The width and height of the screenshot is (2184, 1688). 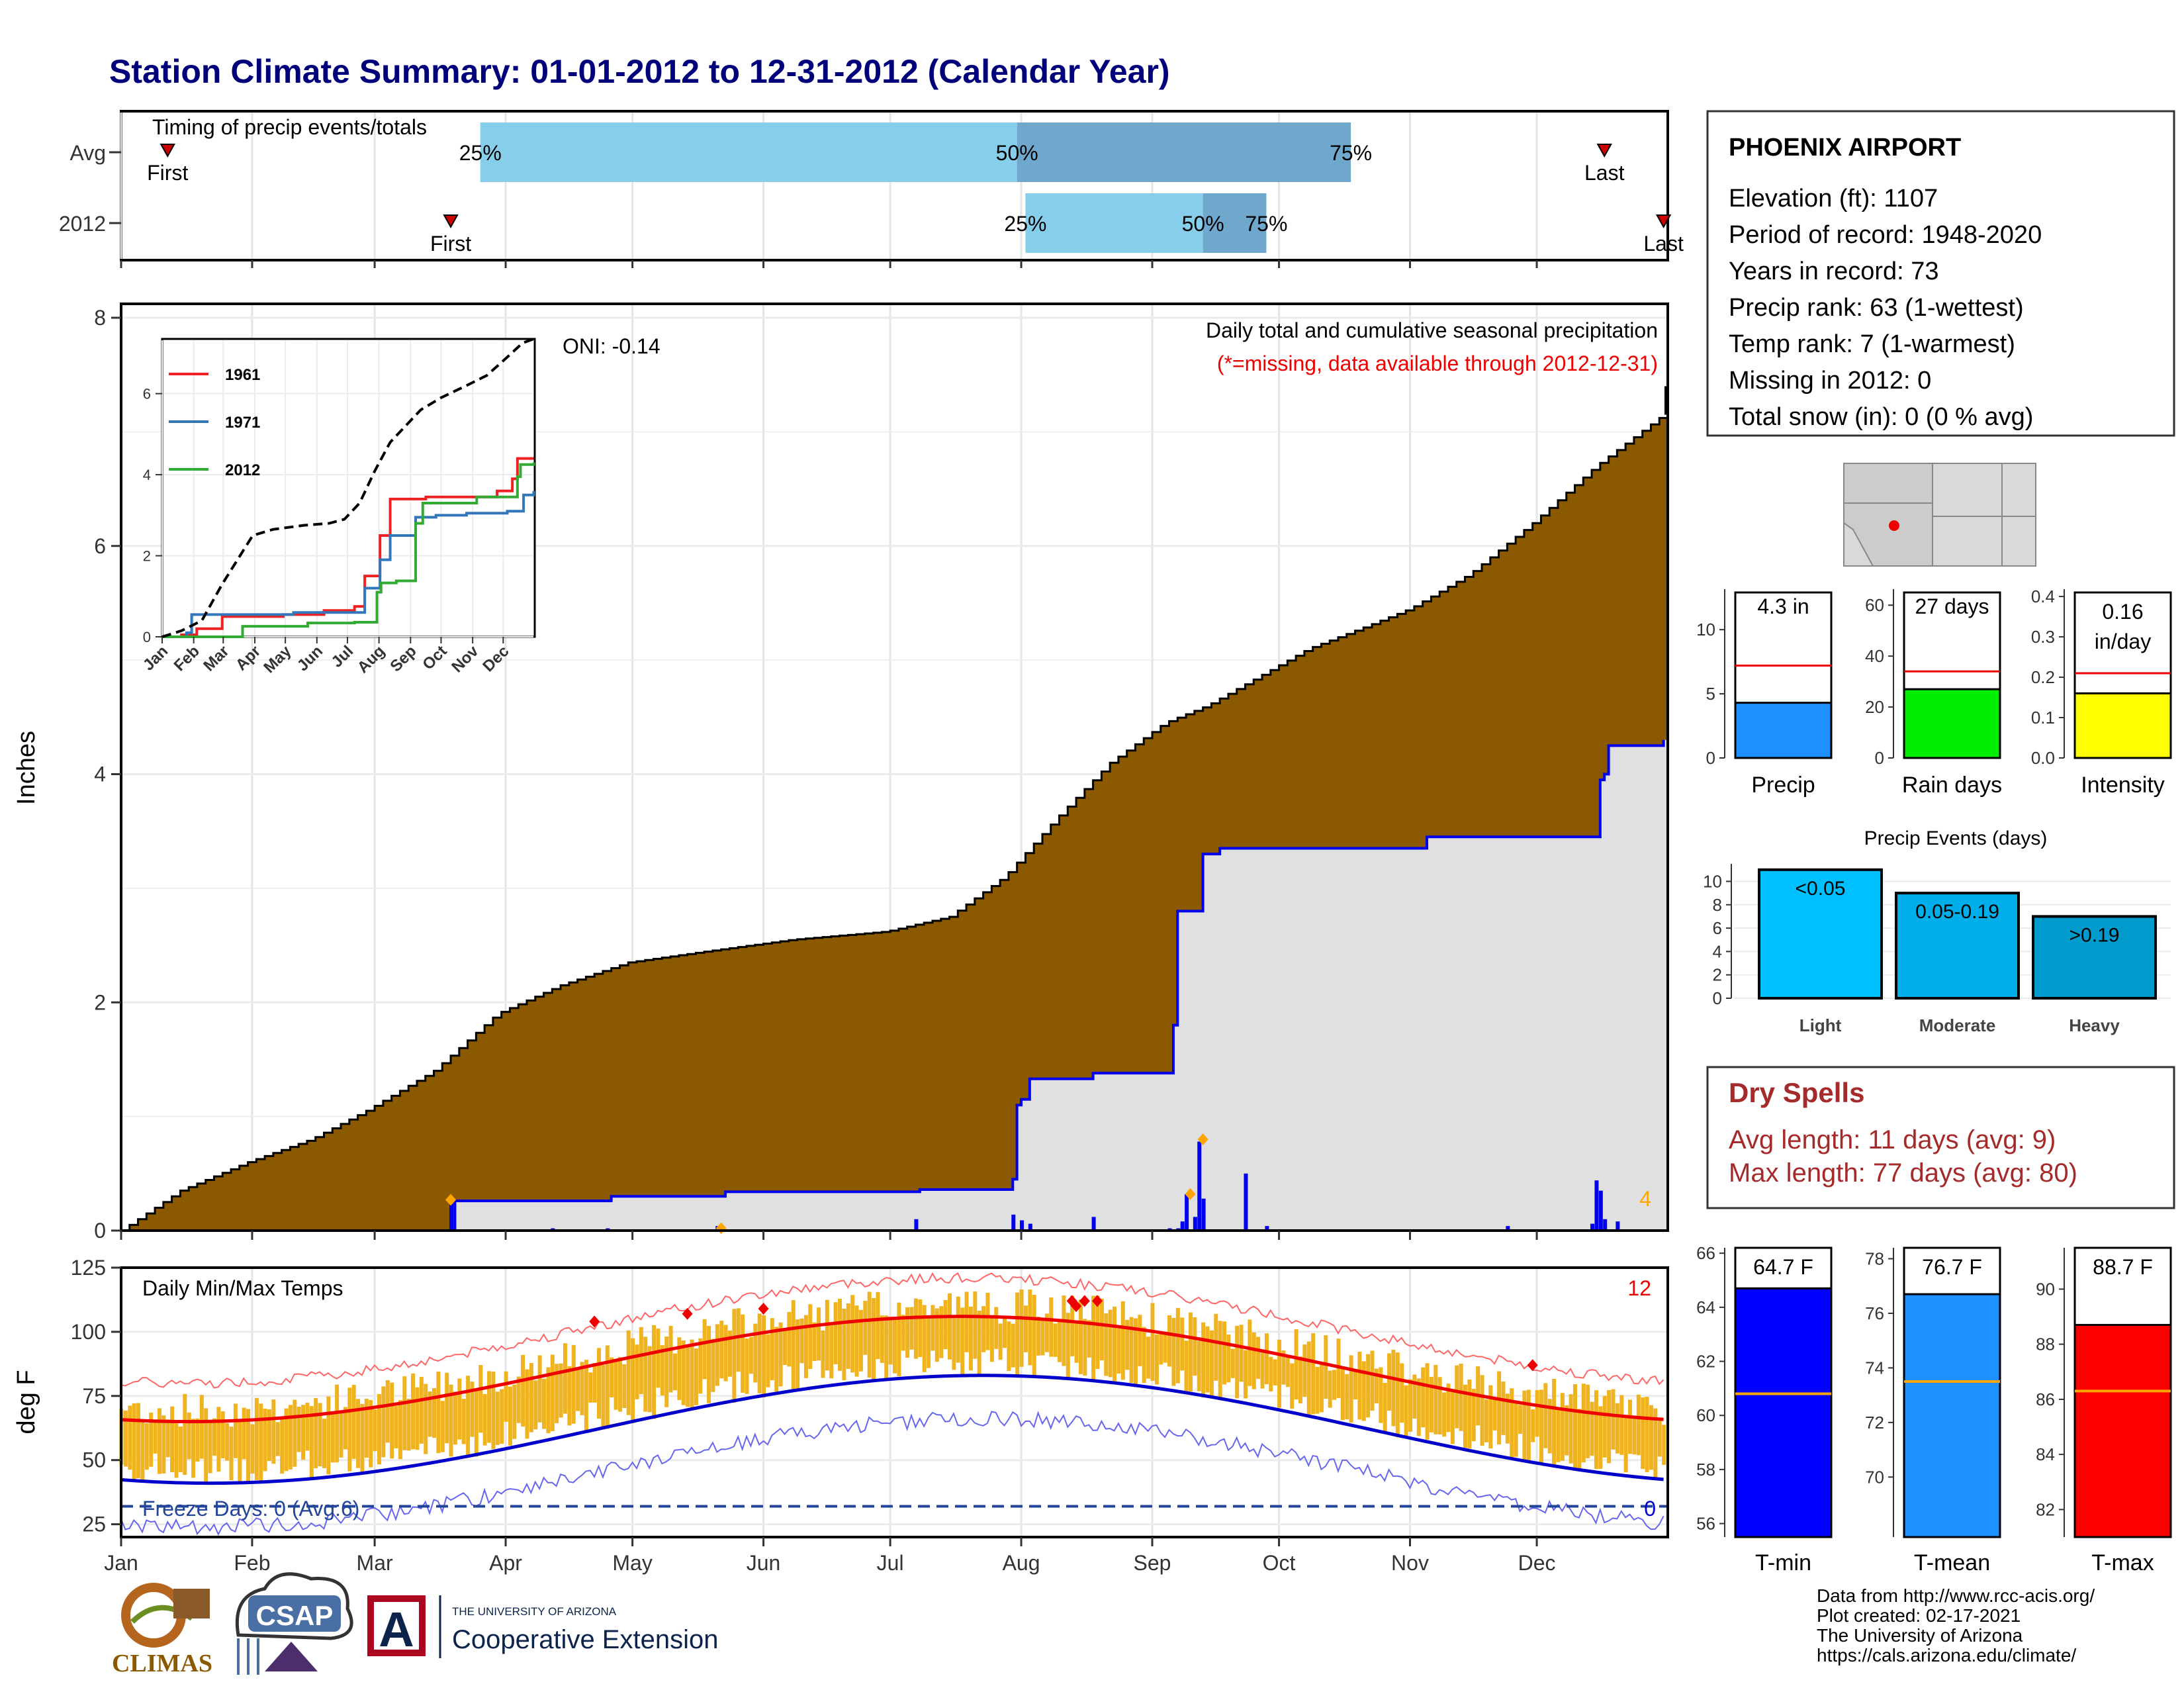 What do you see at coordinates (1664, 221) in the screenshot?
I see `timing-2012-last-marker` at bounding box center [1664, 221].